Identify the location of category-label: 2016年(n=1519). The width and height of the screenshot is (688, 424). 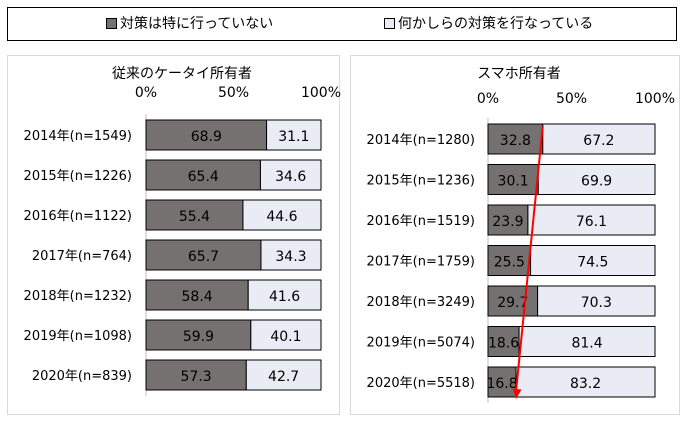
(421, 221).